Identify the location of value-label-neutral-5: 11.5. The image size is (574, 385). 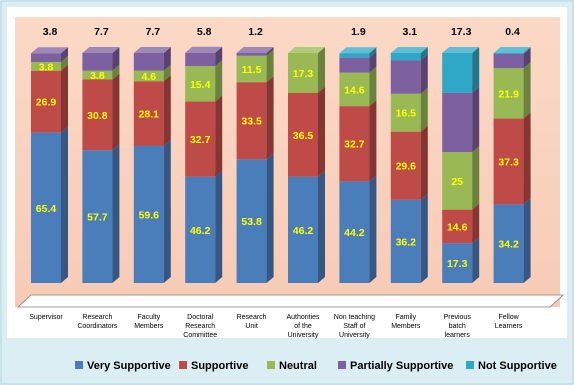
(252, 70).